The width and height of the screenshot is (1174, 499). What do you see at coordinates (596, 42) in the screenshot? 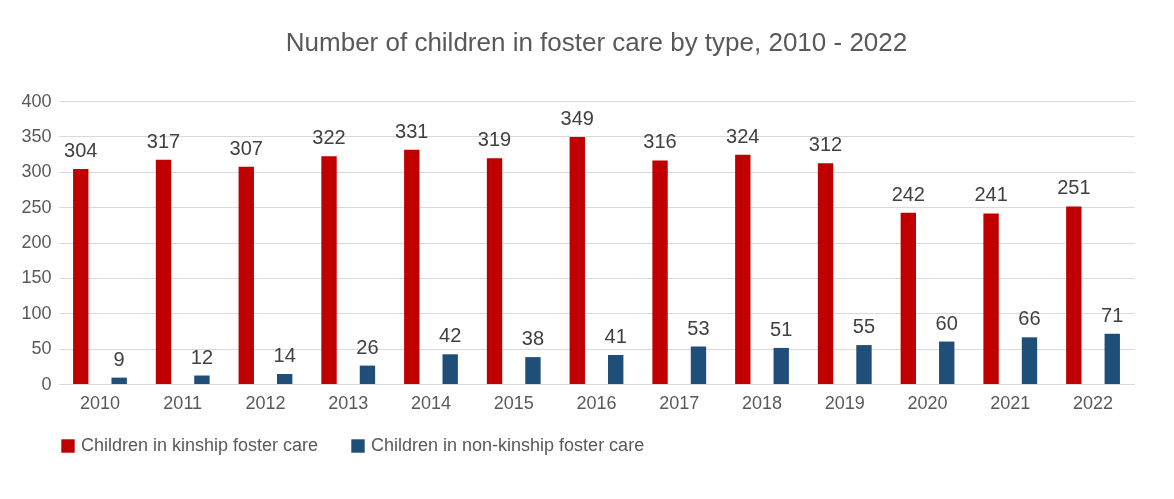
I see `chart-title: Number of children in foster care by type, 2010 - 2022` at bounding box center [596, 42].